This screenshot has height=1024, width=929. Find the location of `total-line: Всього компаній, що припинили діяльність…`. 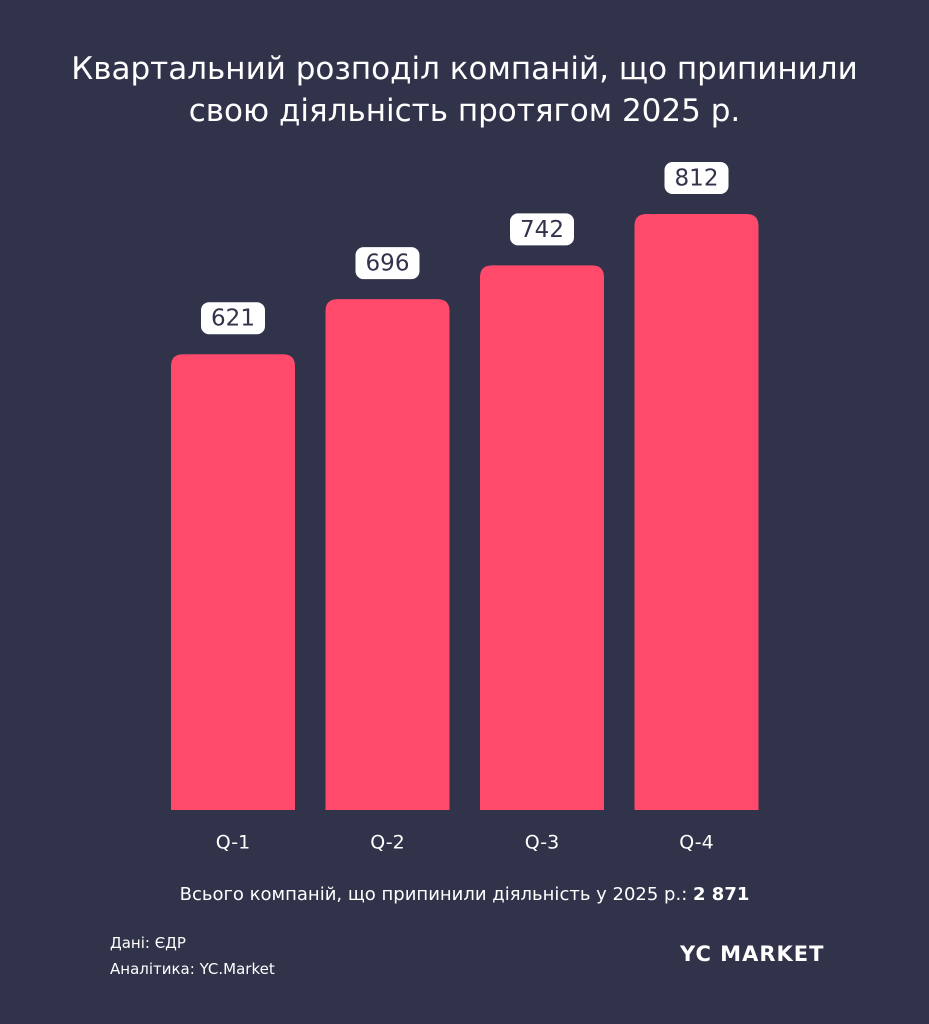

total-line: Всього компаній, що припинили діяльність… is located at coordinates (464, 894).